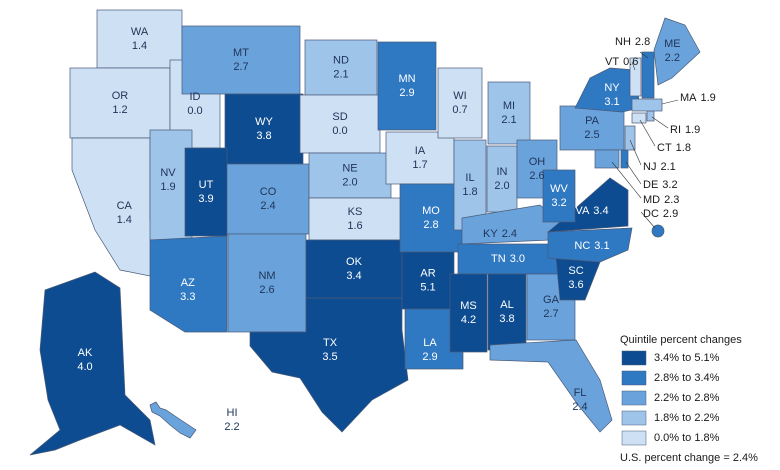 The height and width of the screenshot is (470, 780). I want to click on state-abbr: MT, so click(241, 53).